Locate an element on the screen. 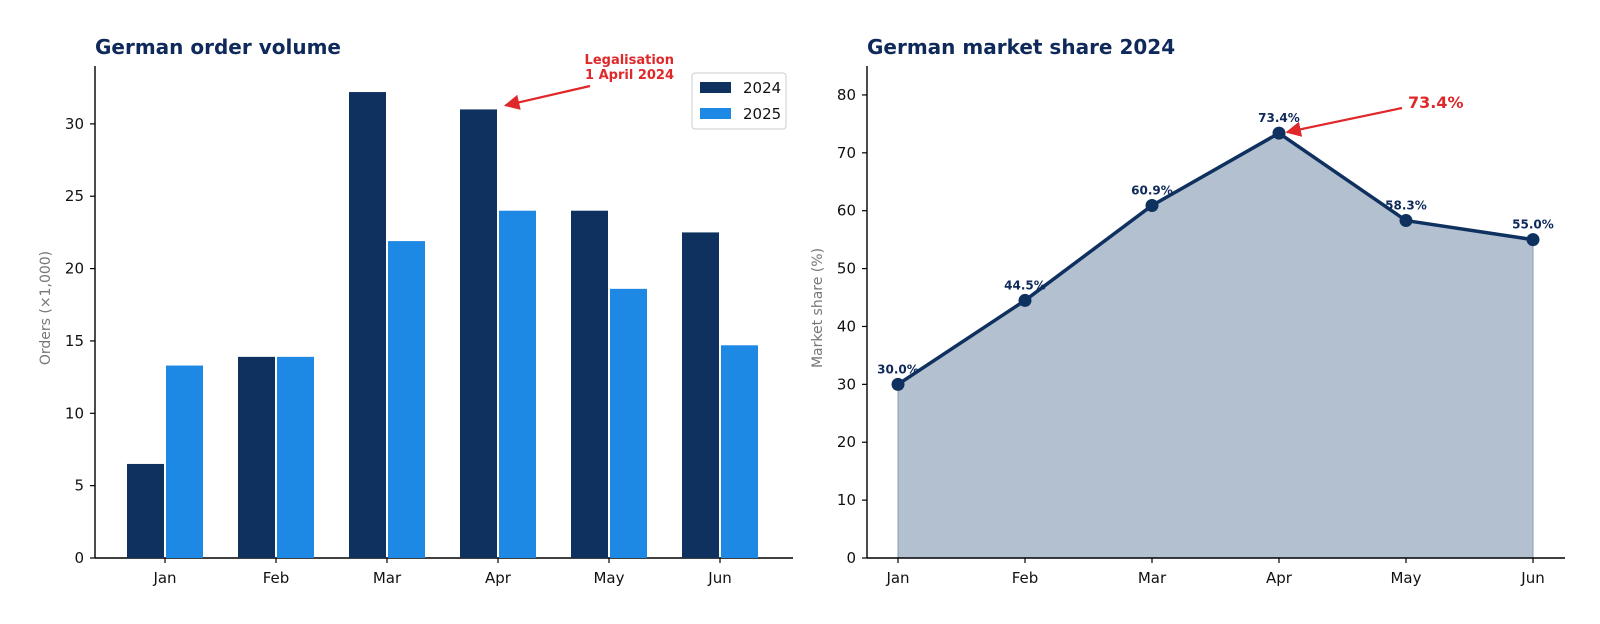 The image size is (1600, 624). legend-swatch-2025 is located at coordinates (715, 113).